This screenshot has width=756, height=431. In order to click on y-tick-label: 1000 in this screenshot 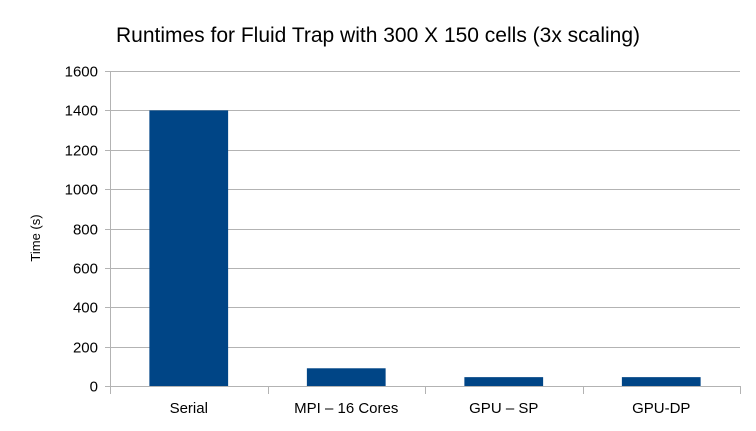, I will do `click(81, 190)`.